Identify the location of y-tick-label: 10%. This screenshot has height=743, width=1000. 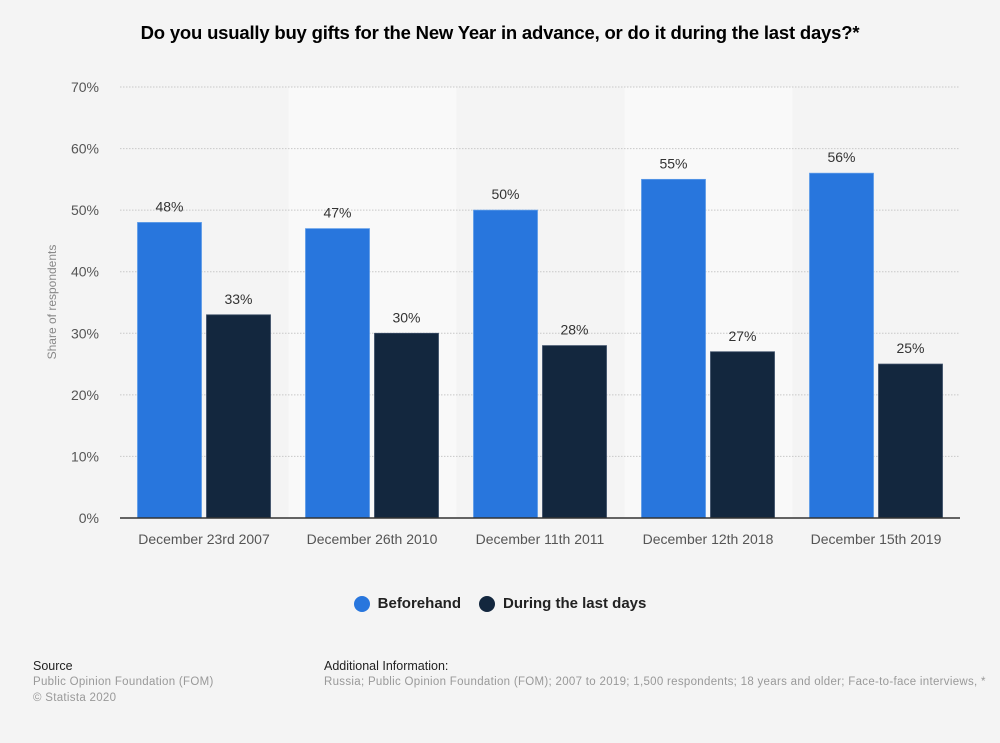
(85, 456).